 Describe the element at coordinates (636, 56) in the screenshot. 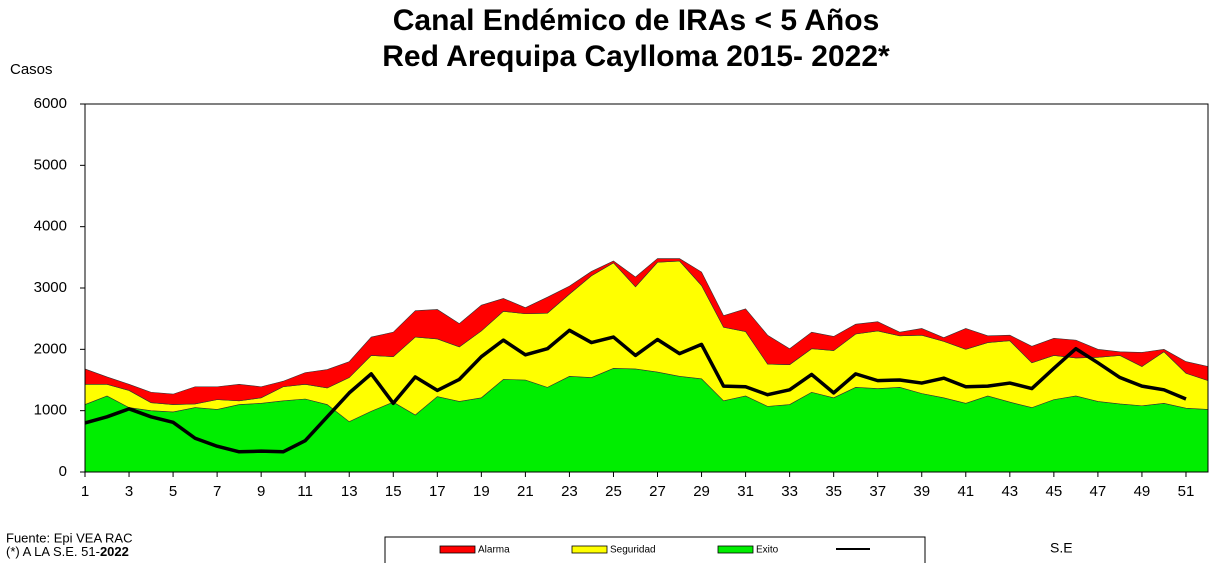

I see `chart-title: Red Arequipa Caylloma 2015- 2022*` at that location.